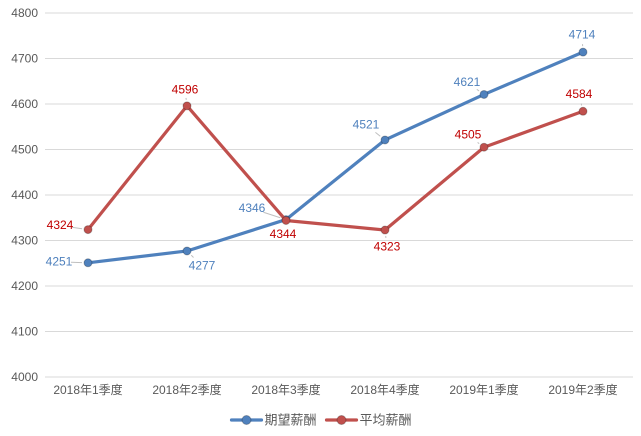 The height and width of the screenshot is (436, 641). What do you see at coordinates (24, 286) in the screenshot?
I see `y-axis-tick-label: 4200` at bounding box center [24, 286].